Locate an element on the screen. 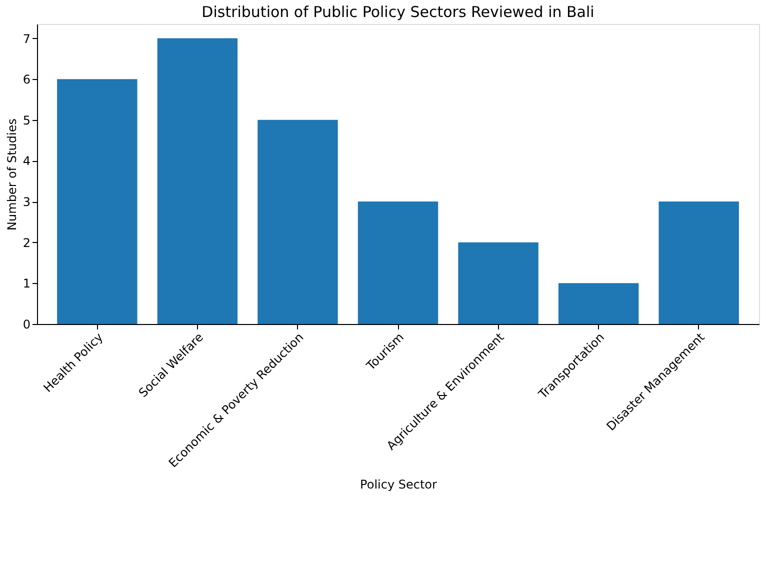  y-tick-label: 3 is located at coordinates (26, 202).